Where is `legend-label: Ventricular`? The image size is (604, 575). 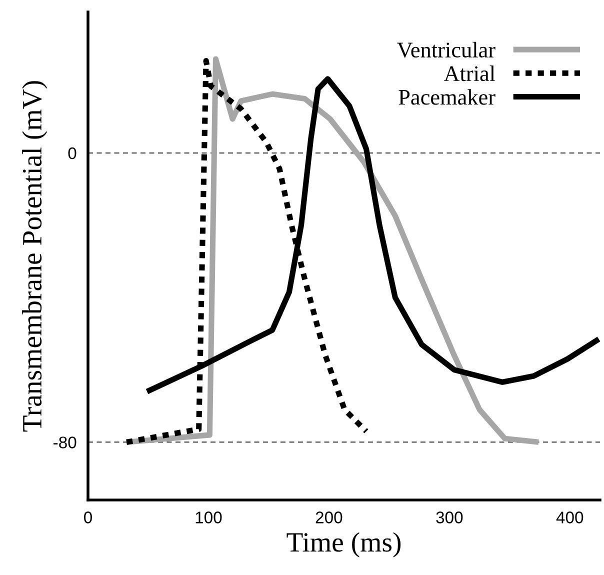 legend-label: Ventricular is located at coordinates (446, 50).